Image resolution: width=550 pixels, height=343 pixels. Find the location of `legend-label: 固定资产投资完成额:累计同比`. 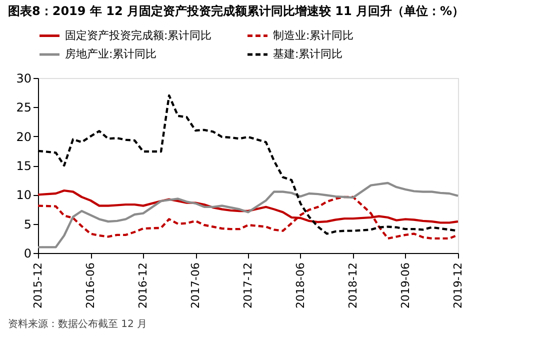

legend-label: 固定资产投资完成额:累计同比 is located at coordinates (138, 35).